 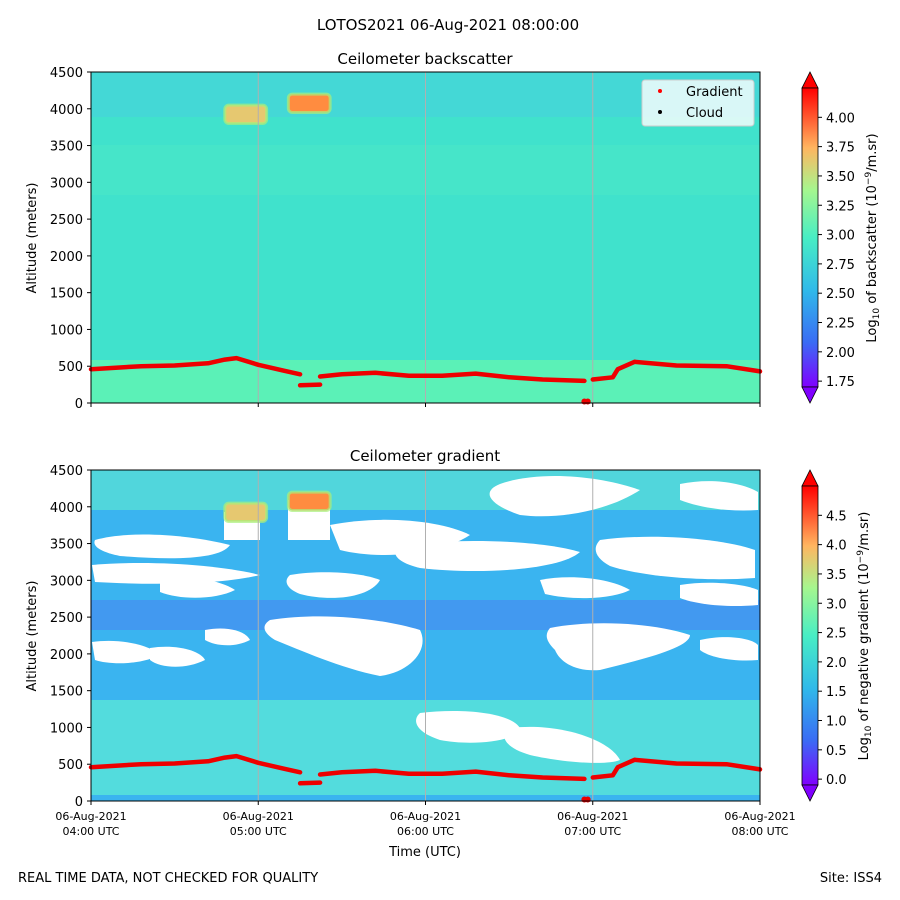 What do you see at coordinates (810, 80) in the screenshot?
I see `backscatter-colorbar-extend-top` at bounding box center [810, 80].